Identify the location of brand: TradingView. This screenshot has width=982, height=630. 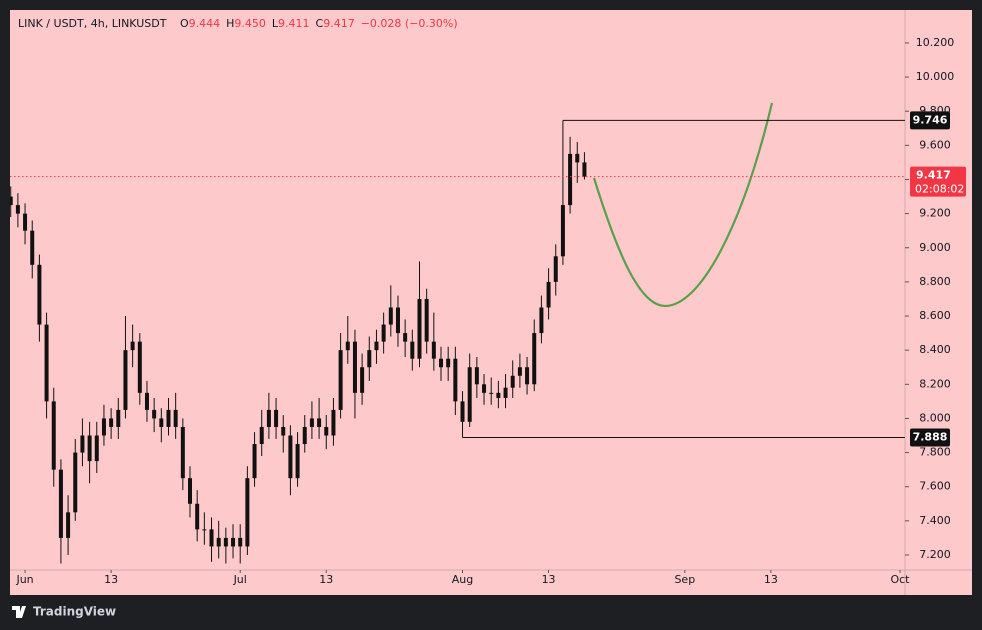
(64, 612).